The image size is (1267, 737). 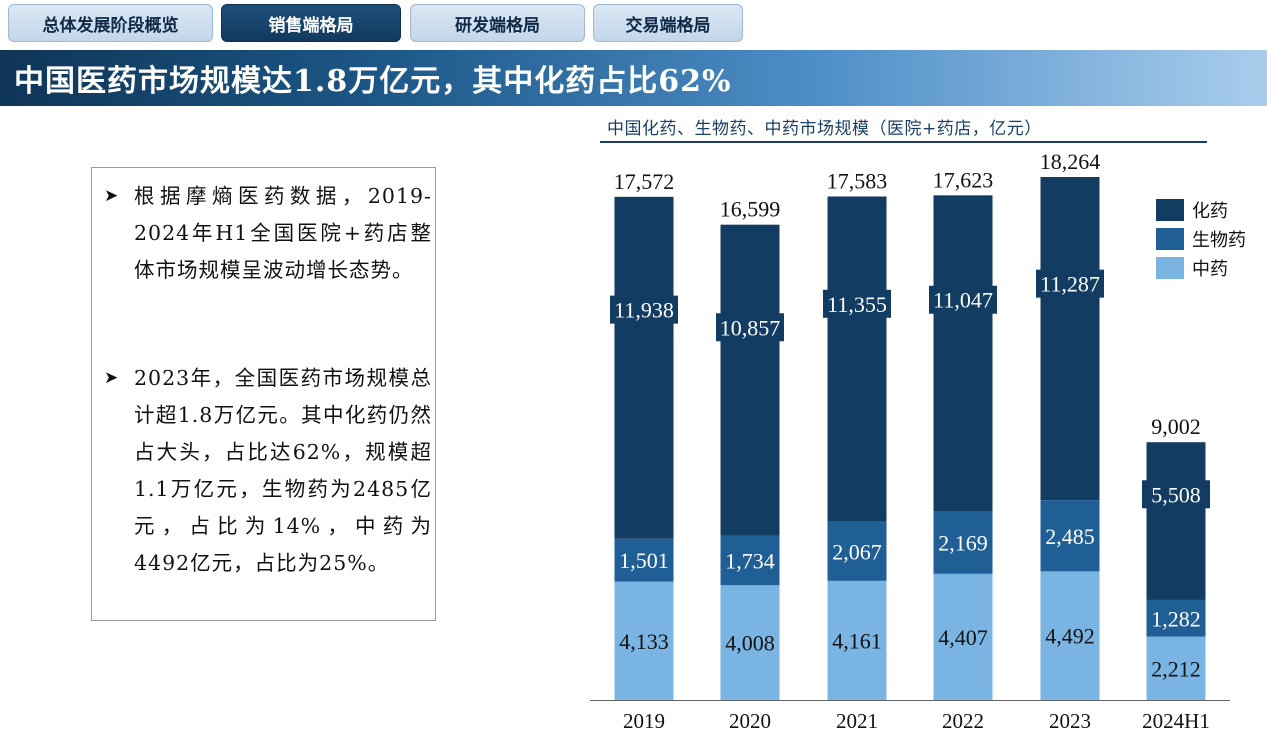 What do you see at coordinates (110, 23) in the screenshot?
I see `tab-overview: 总体发展阶段概览` at bounding box center [110, 23].